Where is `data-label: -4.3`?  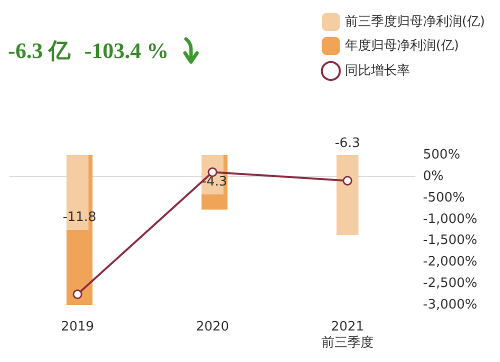
data-label: -4.3 is located at coordinates (215, 182).